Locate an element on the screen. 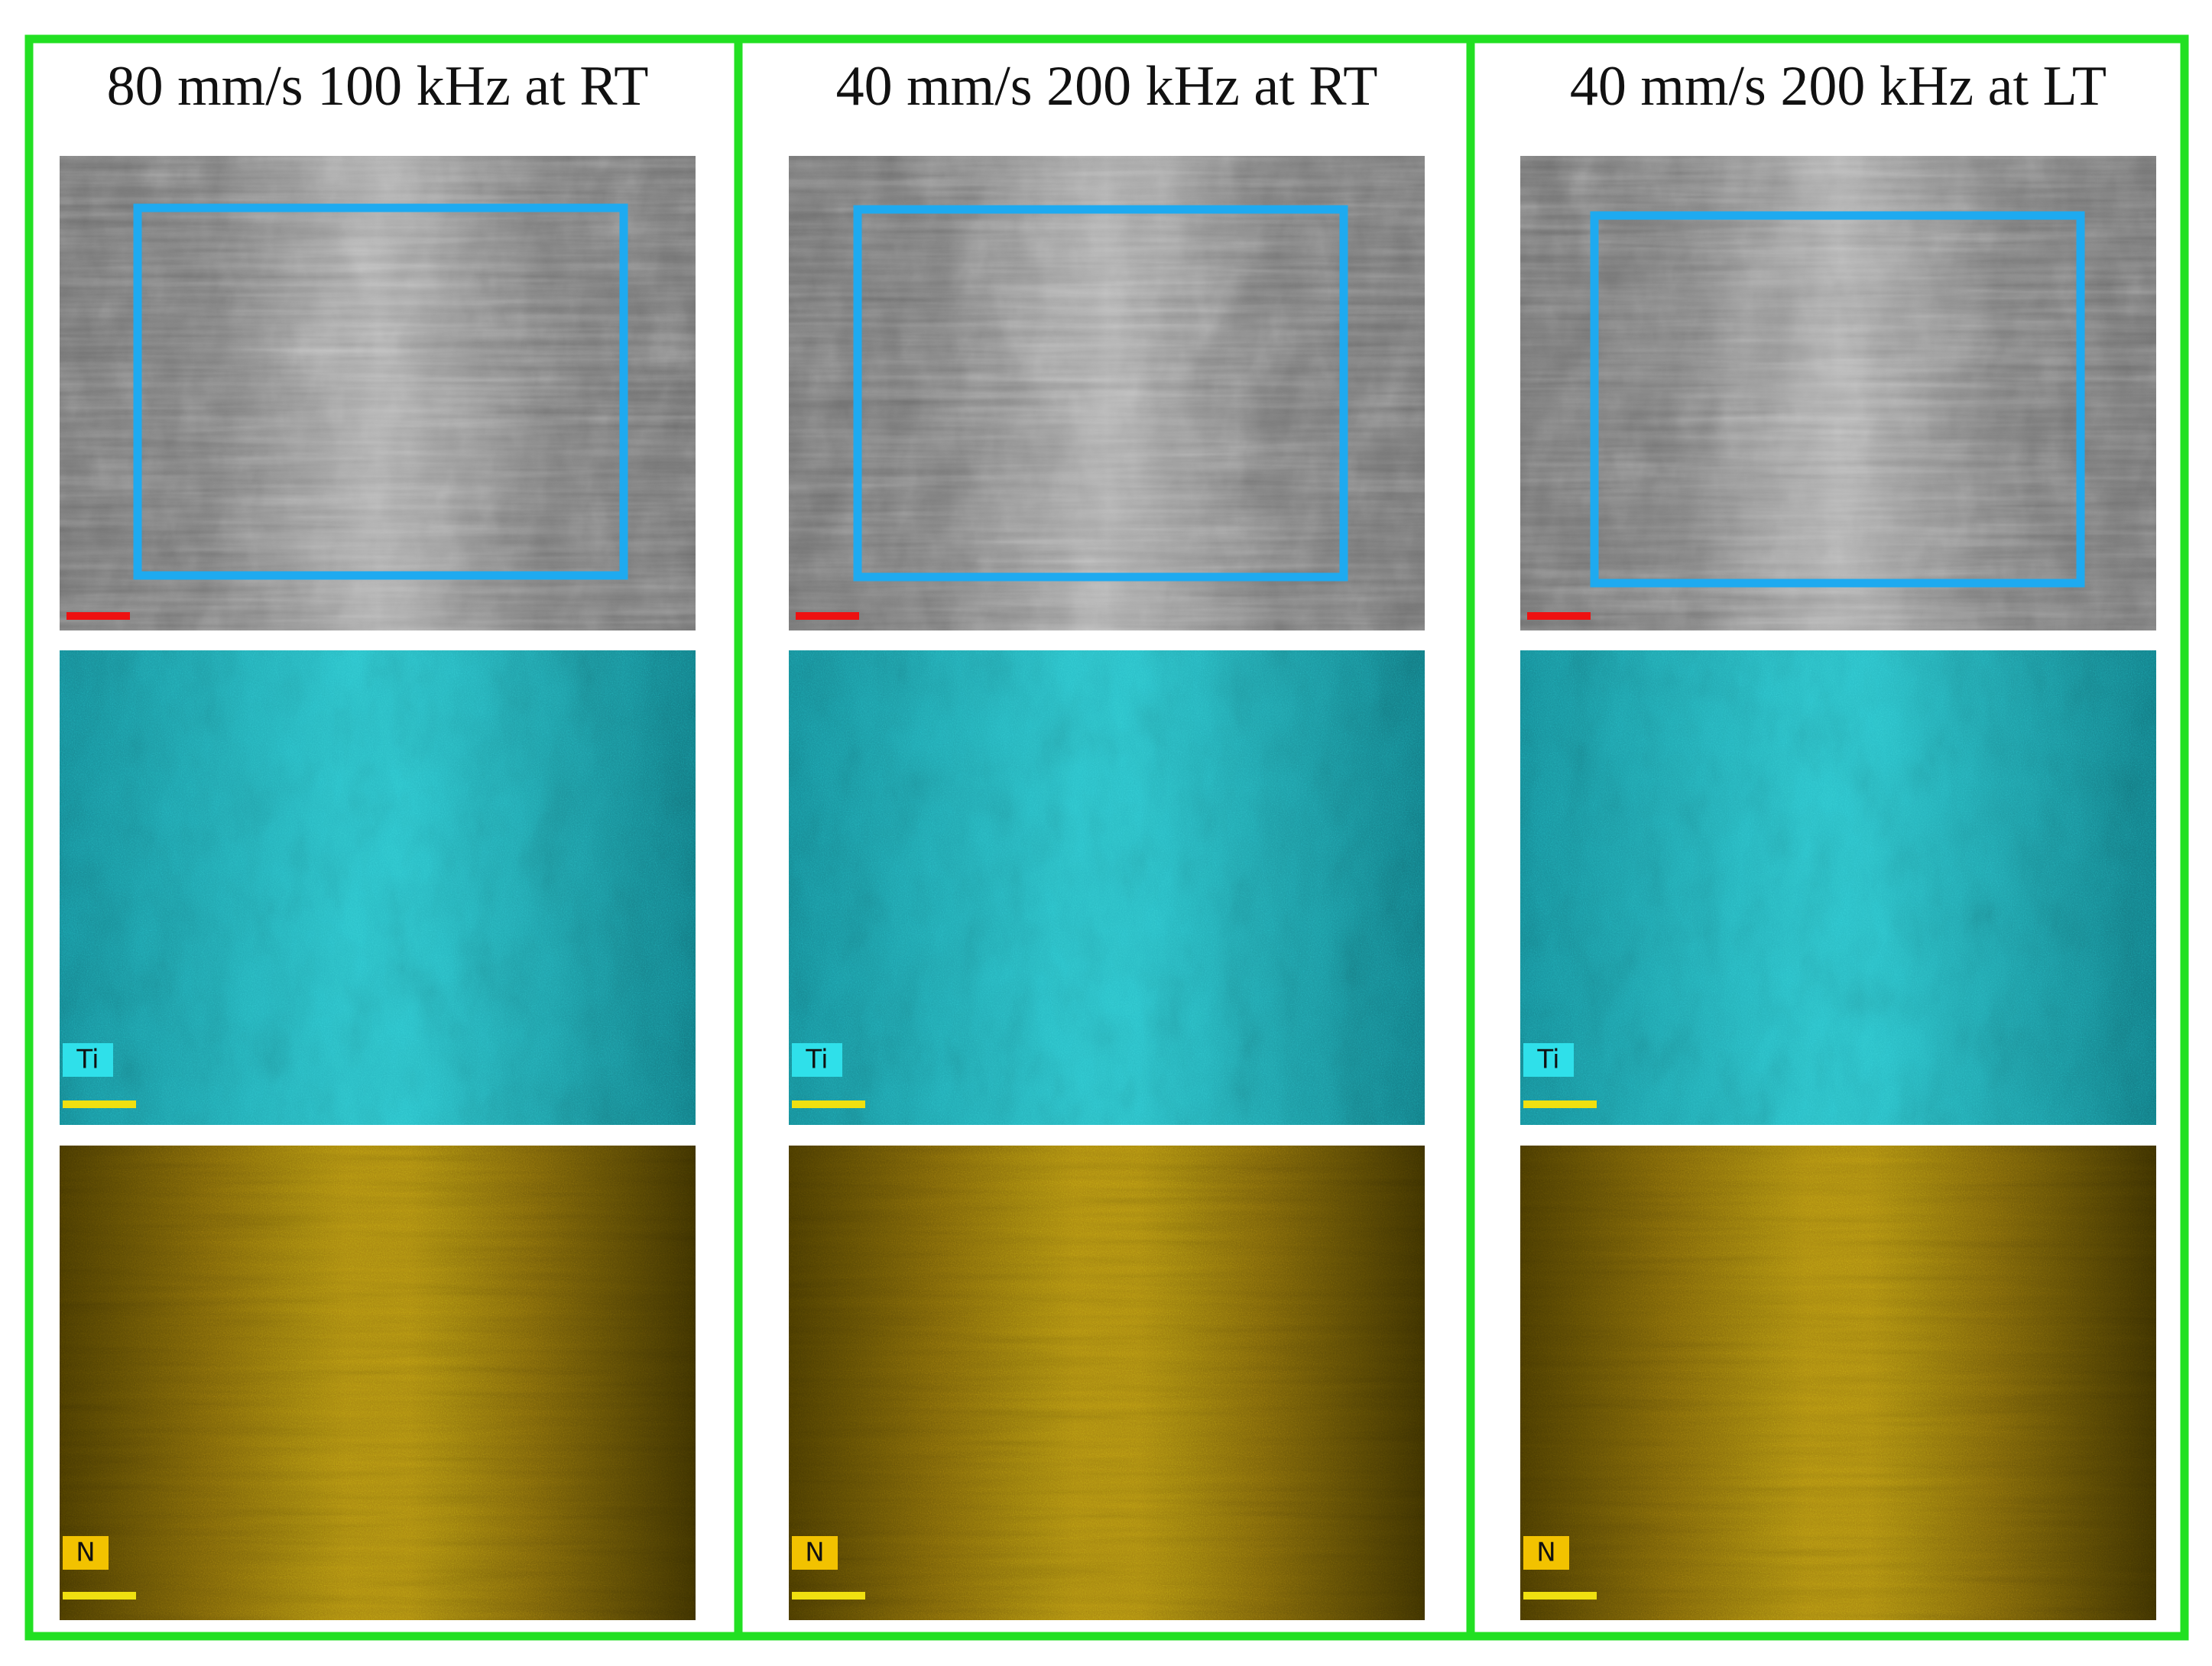 The image size is (2212, 1666). panel-title: 80 mm/s 100 kHz at RT is located at coordinates (378, 86).